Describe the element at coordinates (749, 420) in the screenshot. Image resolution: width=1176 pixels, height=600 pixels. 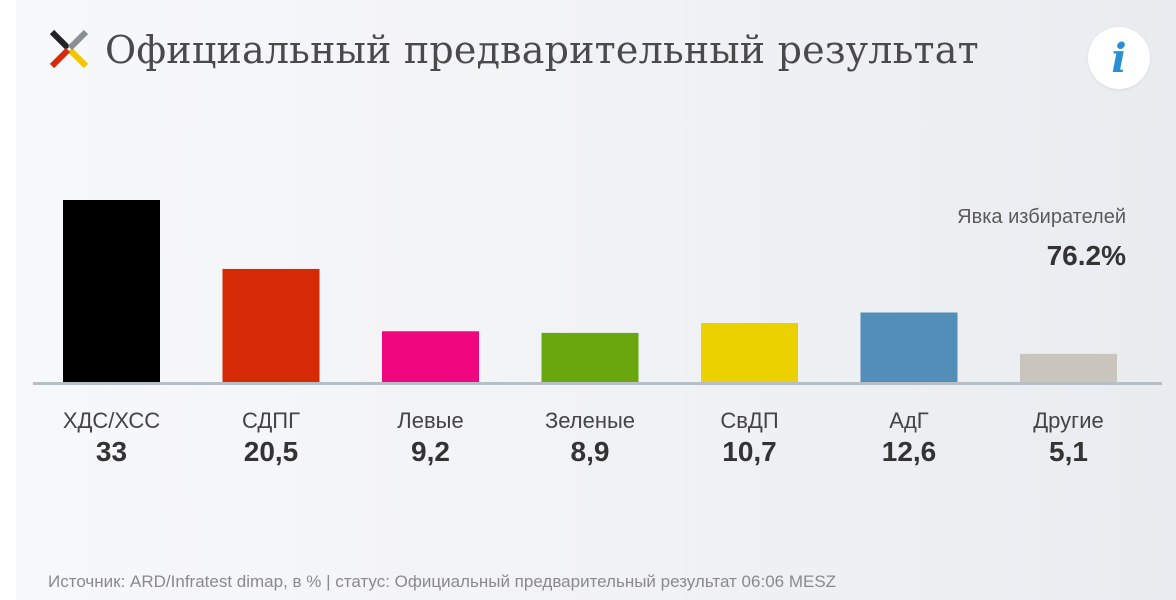
I see `category-label: СвДП` at that location.